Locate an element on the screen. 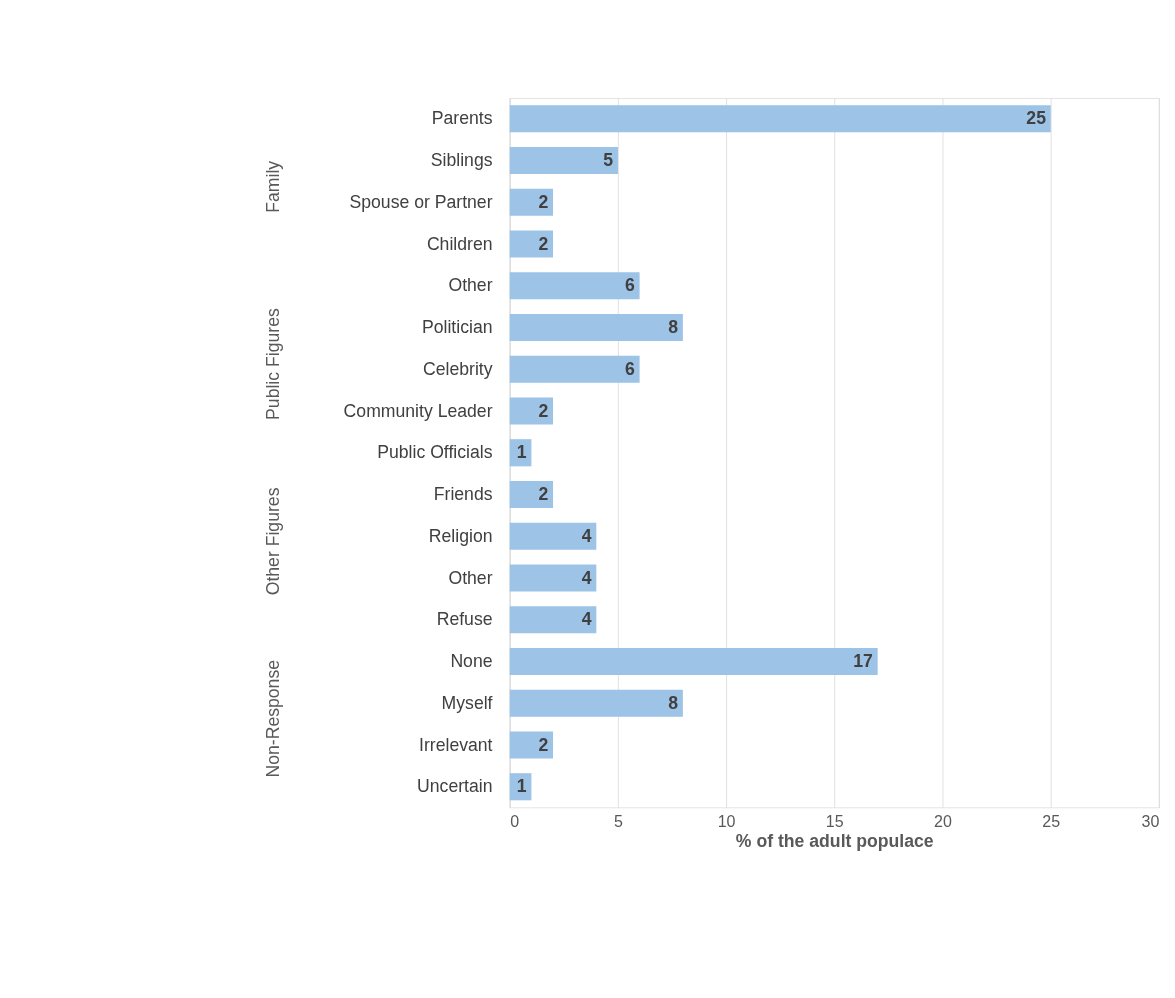 Image resolution: width=1175 pixels, height=998 pixels. y-tick-label: Celebrity is located at coordinates (457, 368).